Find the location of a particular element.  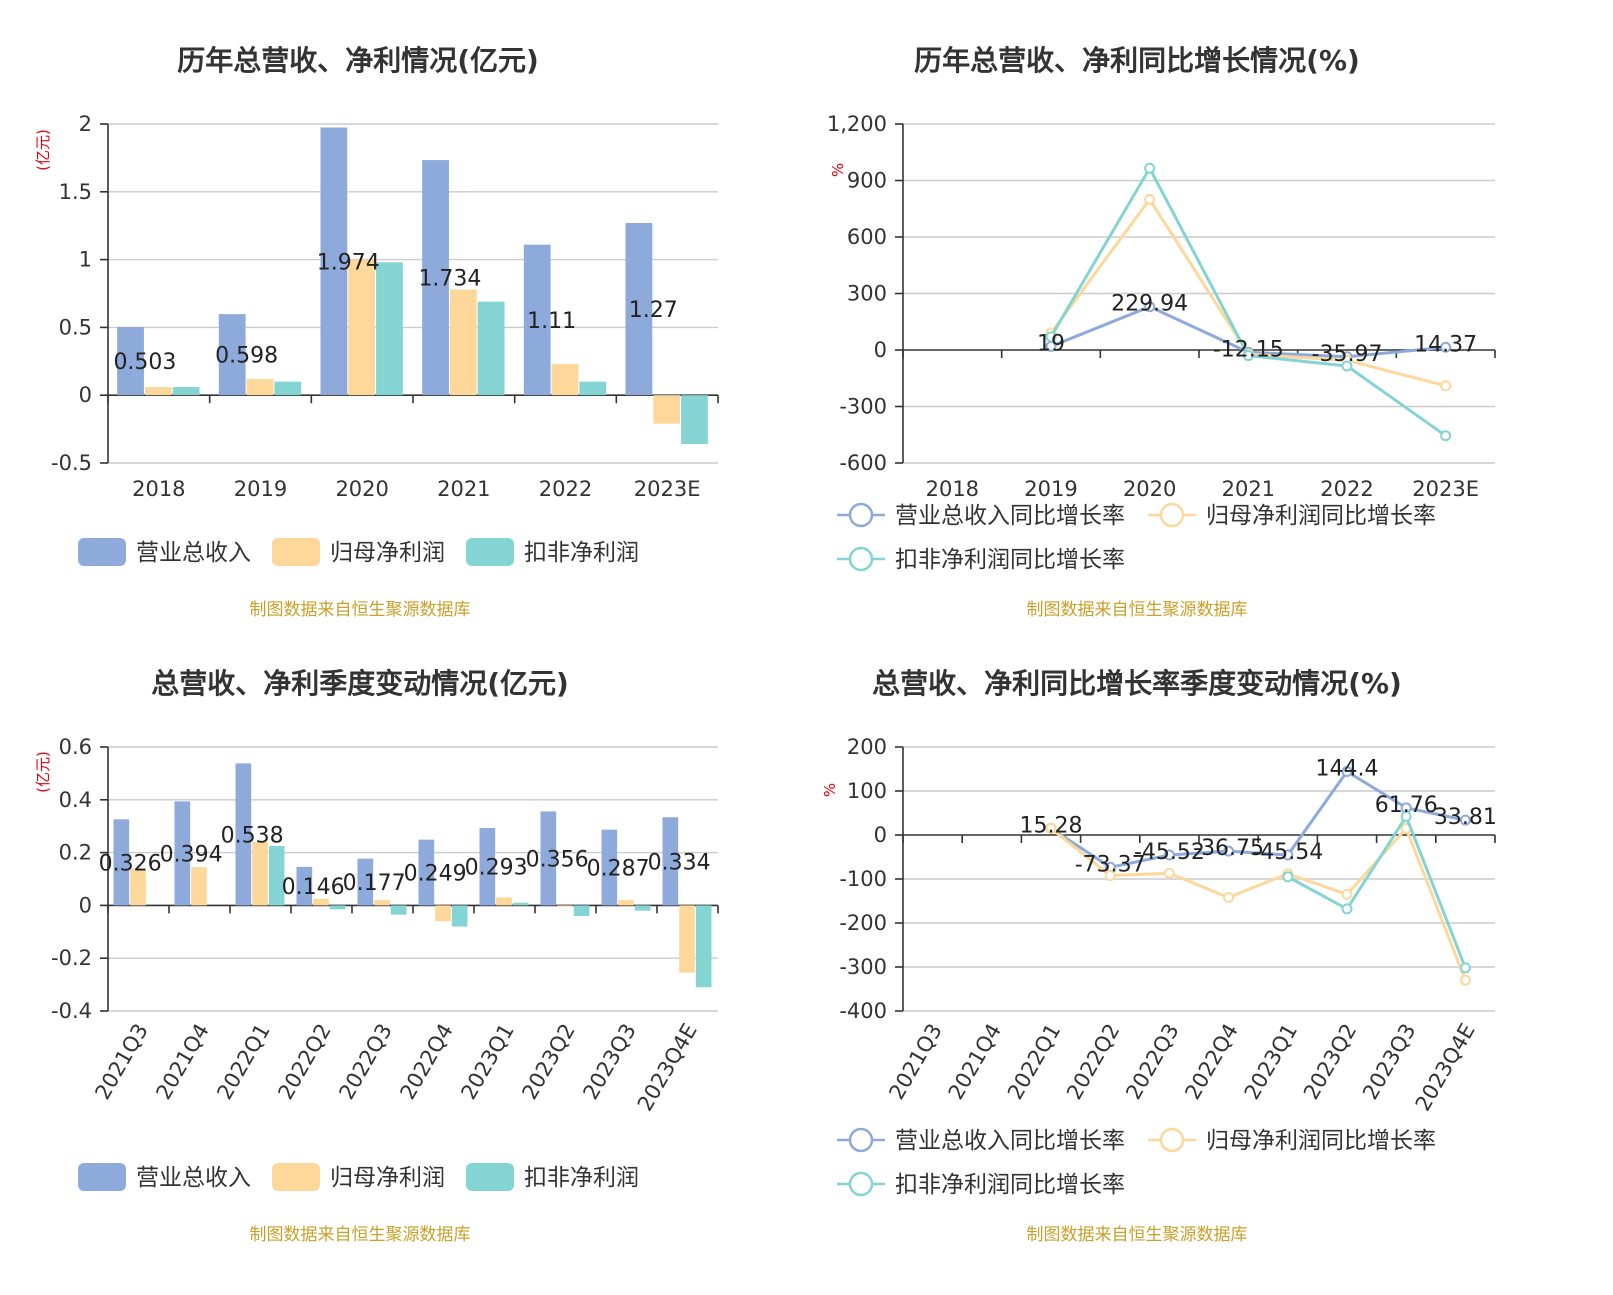

legend-swatch-net_profit is located at coordinates (296, 552).